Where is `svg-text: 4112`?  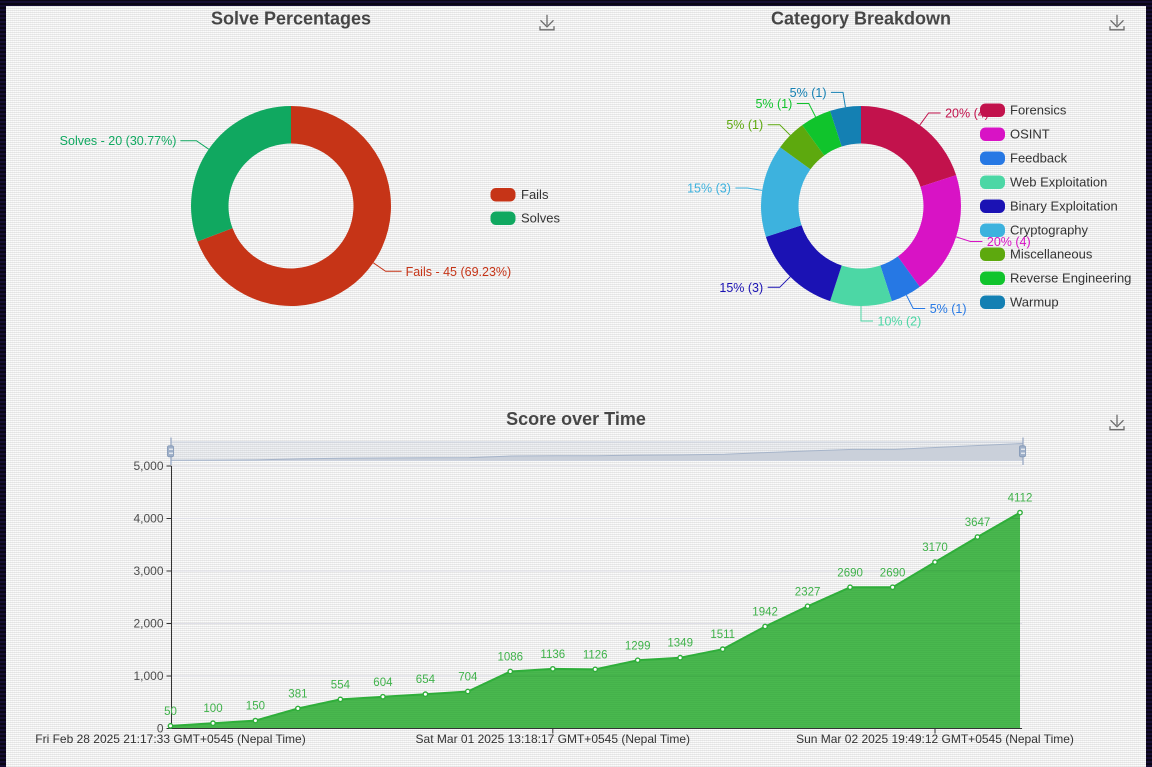
svg-text: 4112 is located at coordinates (1020, 499).